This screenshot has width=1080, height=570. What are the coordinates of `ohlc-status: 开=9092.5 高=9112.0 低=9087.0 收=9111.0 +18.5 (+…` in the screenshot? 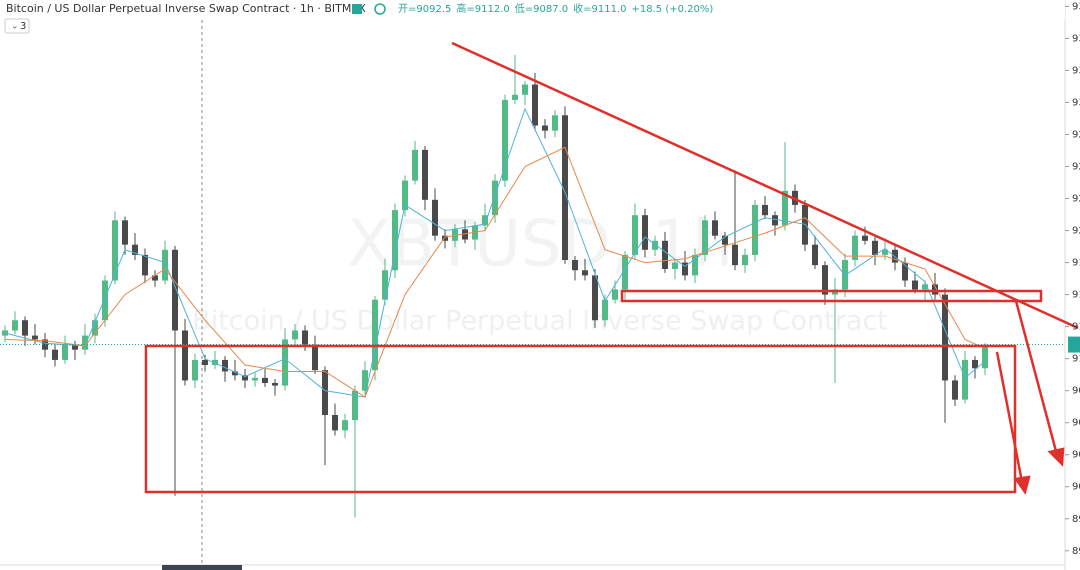 It's located at (555, 8).